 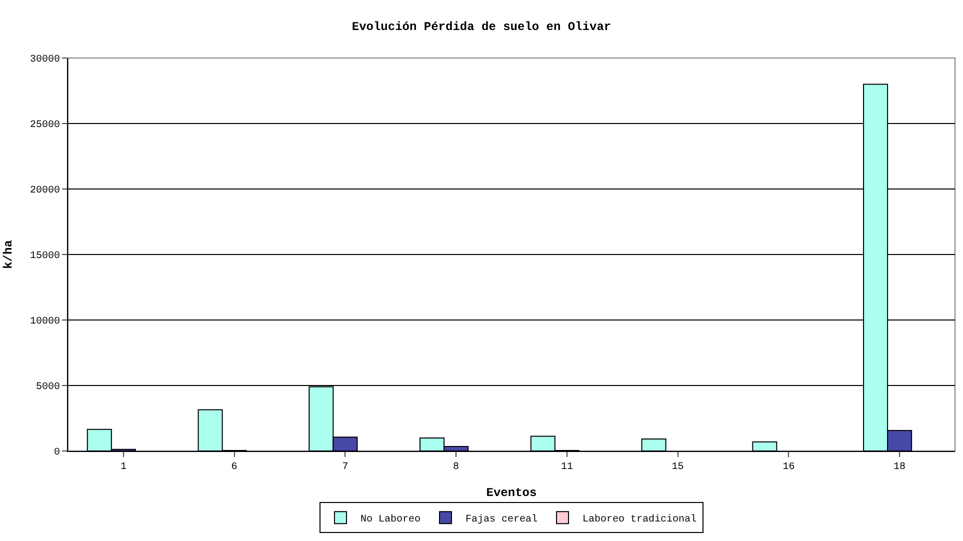 What do you see at coordinates (45, 191) in the screenshot?
I see `y-tick-label: 20000` at bounding box center [45, 191].